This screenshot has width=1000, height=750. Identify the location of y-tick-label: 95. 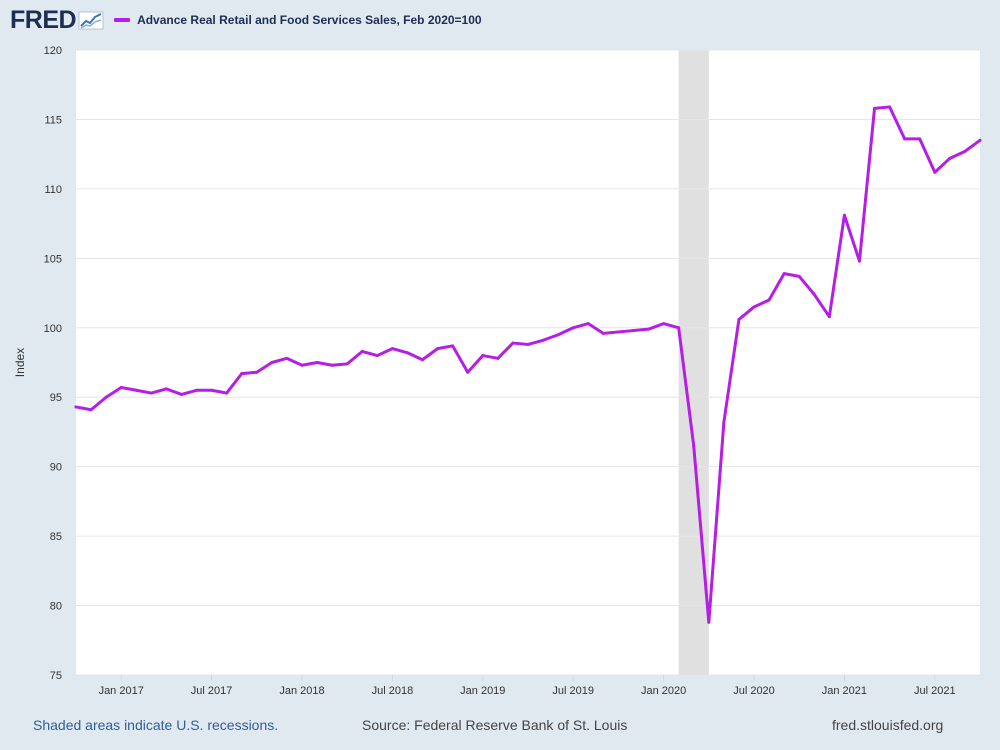
(56, 398).